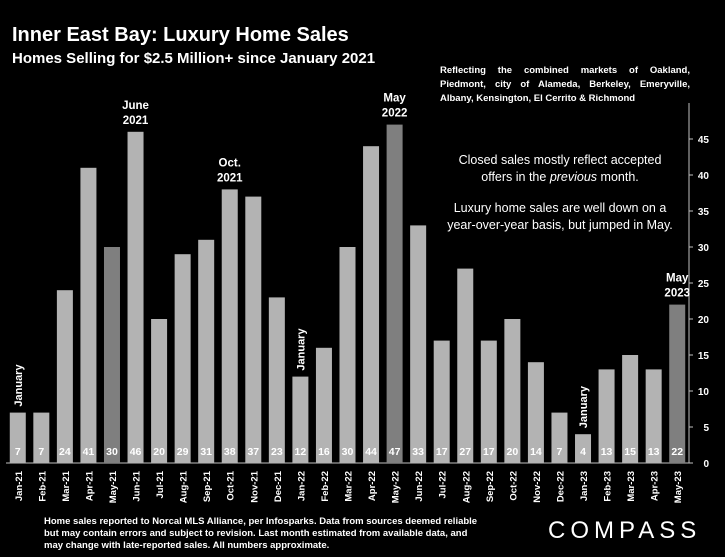 The height and width of the screenshot is (557, 725). I want to click on x-tick-label: Dec-21, so click(278, 486).